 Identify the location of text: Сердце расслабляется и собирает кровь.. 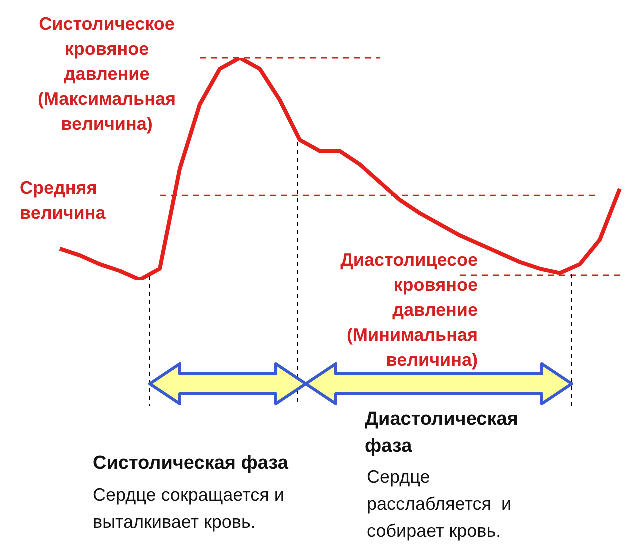
(439, 504).